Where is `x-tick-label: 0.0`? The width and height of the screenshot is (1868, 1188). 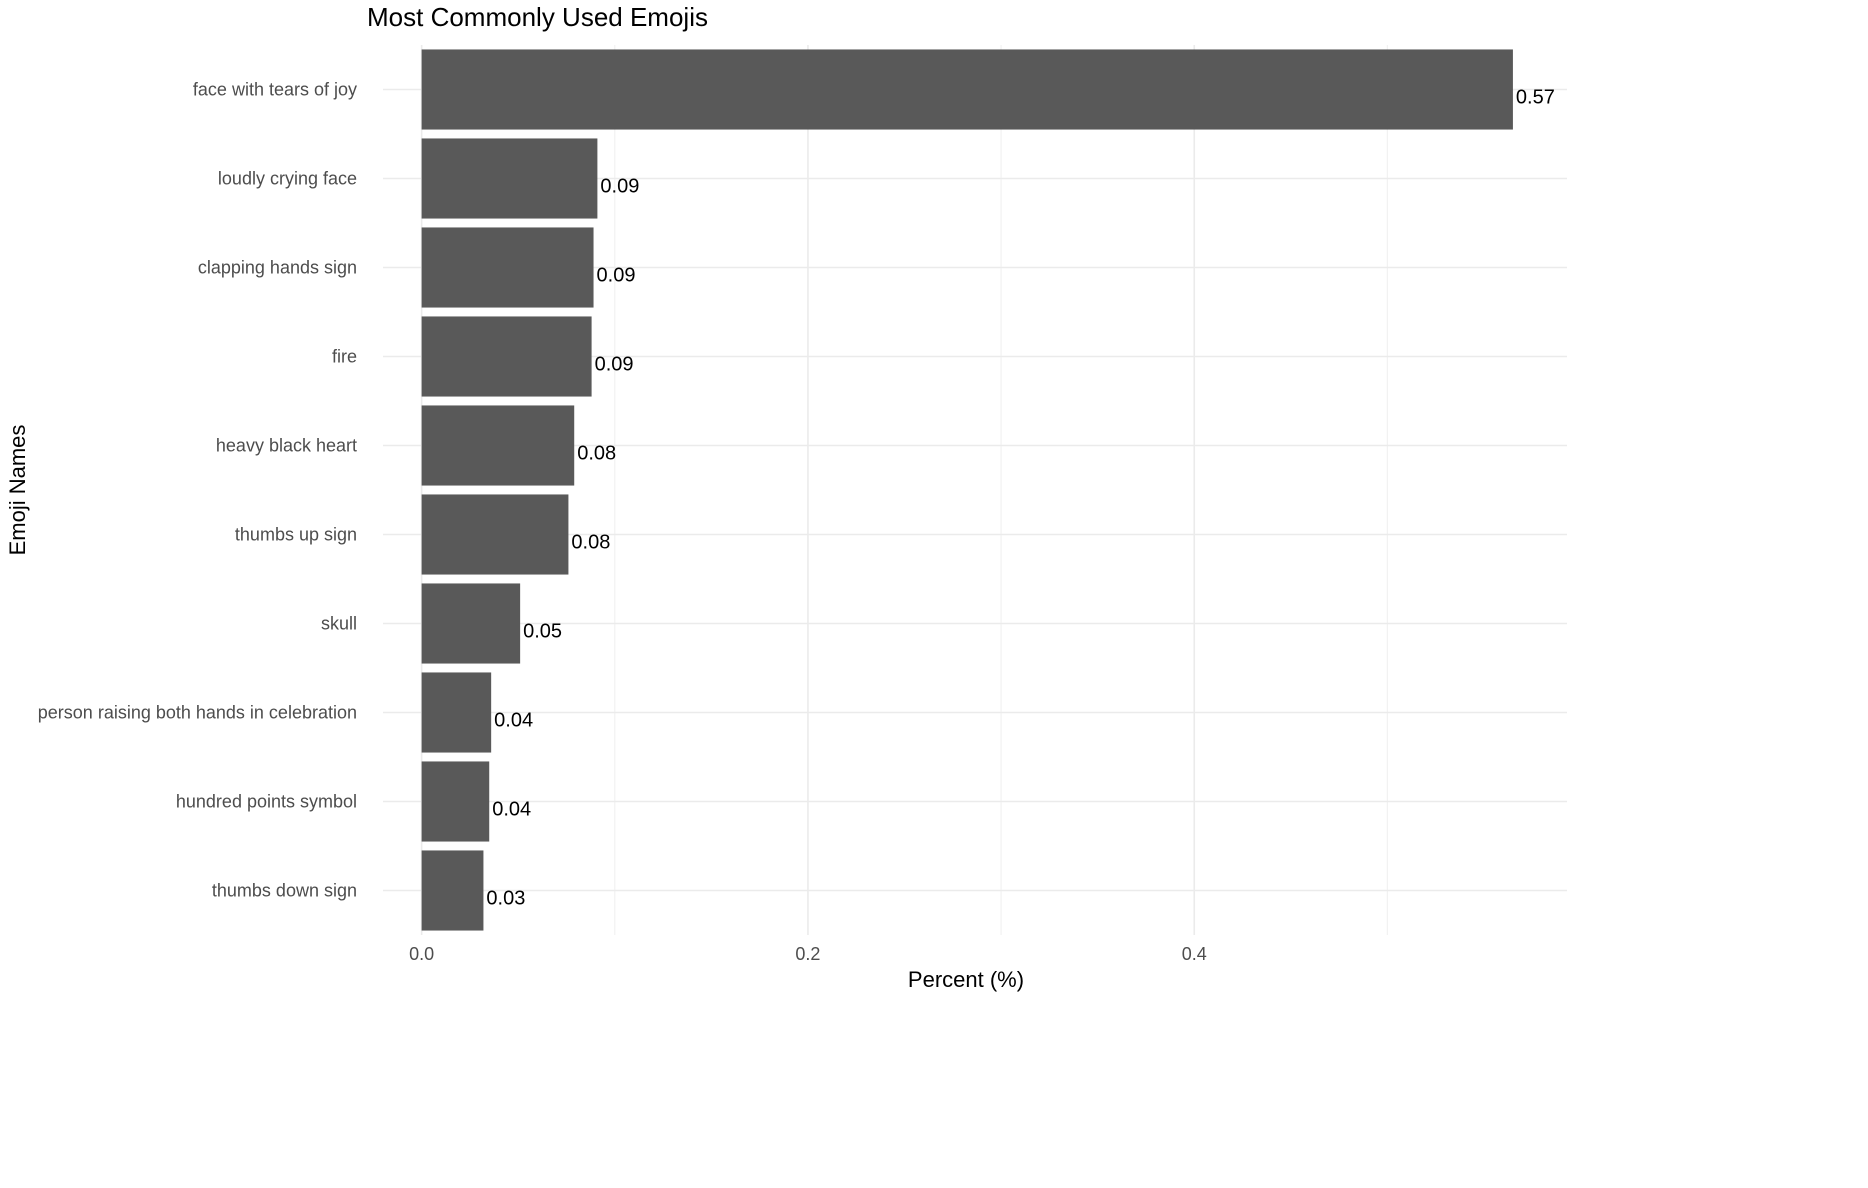 x-tick-label: 0.0 is located at coordinates (421, 954).